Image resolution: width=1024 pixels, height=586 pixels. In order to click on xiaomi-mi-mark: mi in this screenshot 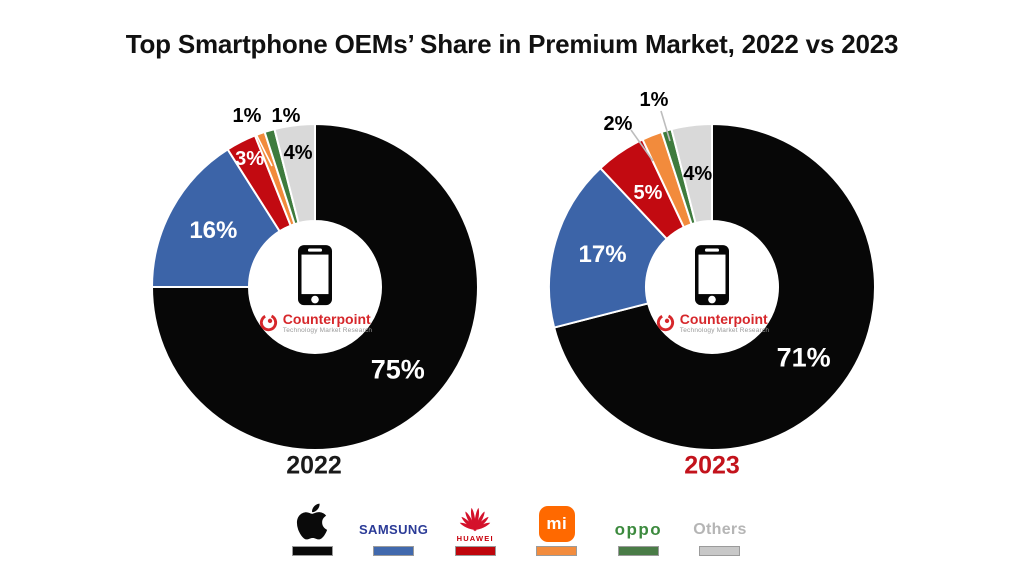, I will do `click(557, 523)`.